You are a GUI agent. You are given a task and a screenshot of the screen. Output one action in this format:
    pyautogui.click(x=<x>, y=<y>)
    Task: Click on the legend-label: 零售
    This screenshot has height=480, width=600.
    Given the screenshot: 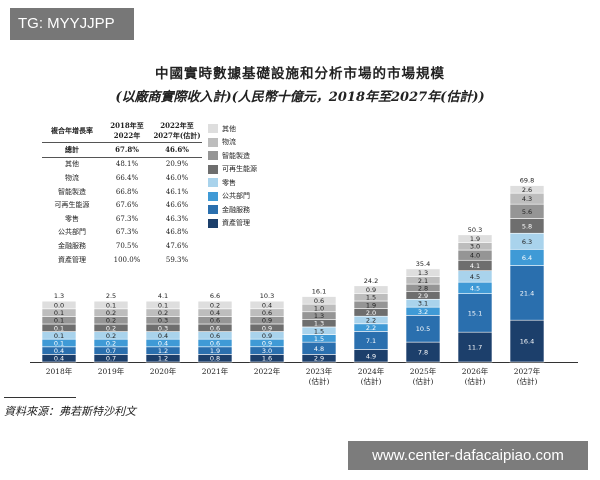 What is the action you would take?
    pyautogui.click(x=229, y=182)
    